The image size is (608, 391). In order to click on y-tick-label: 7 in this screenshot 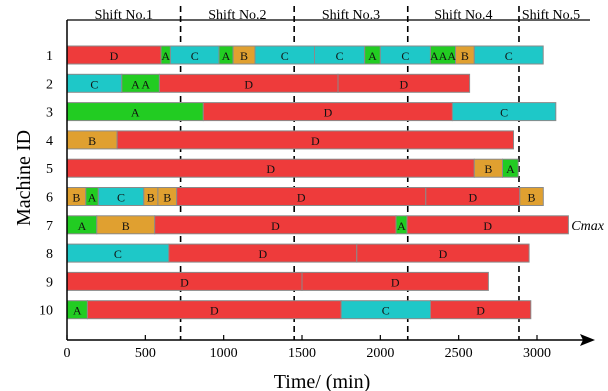, I will do `click(49, 226)`.